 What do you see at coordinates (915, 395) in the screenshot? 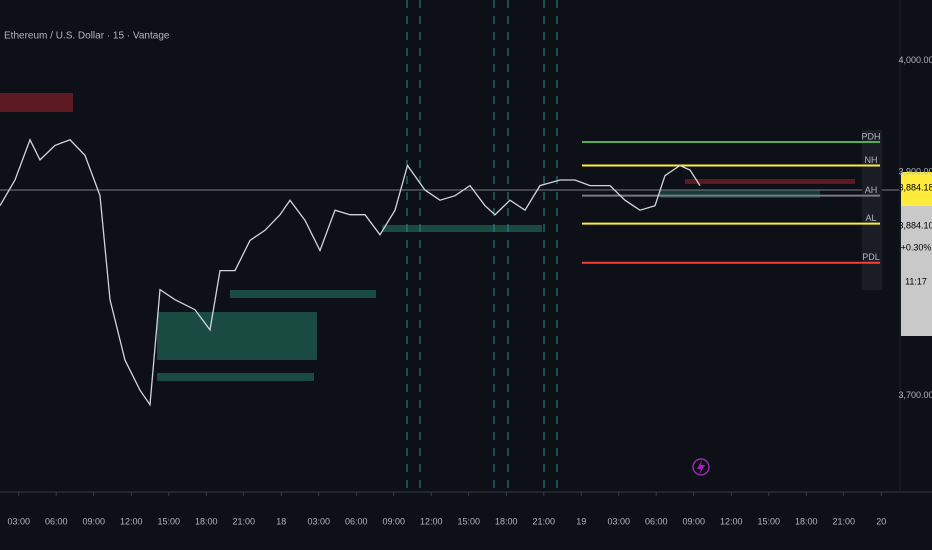
I see `y-tick-label: 3,700.00` at bounding box center [915, 395].